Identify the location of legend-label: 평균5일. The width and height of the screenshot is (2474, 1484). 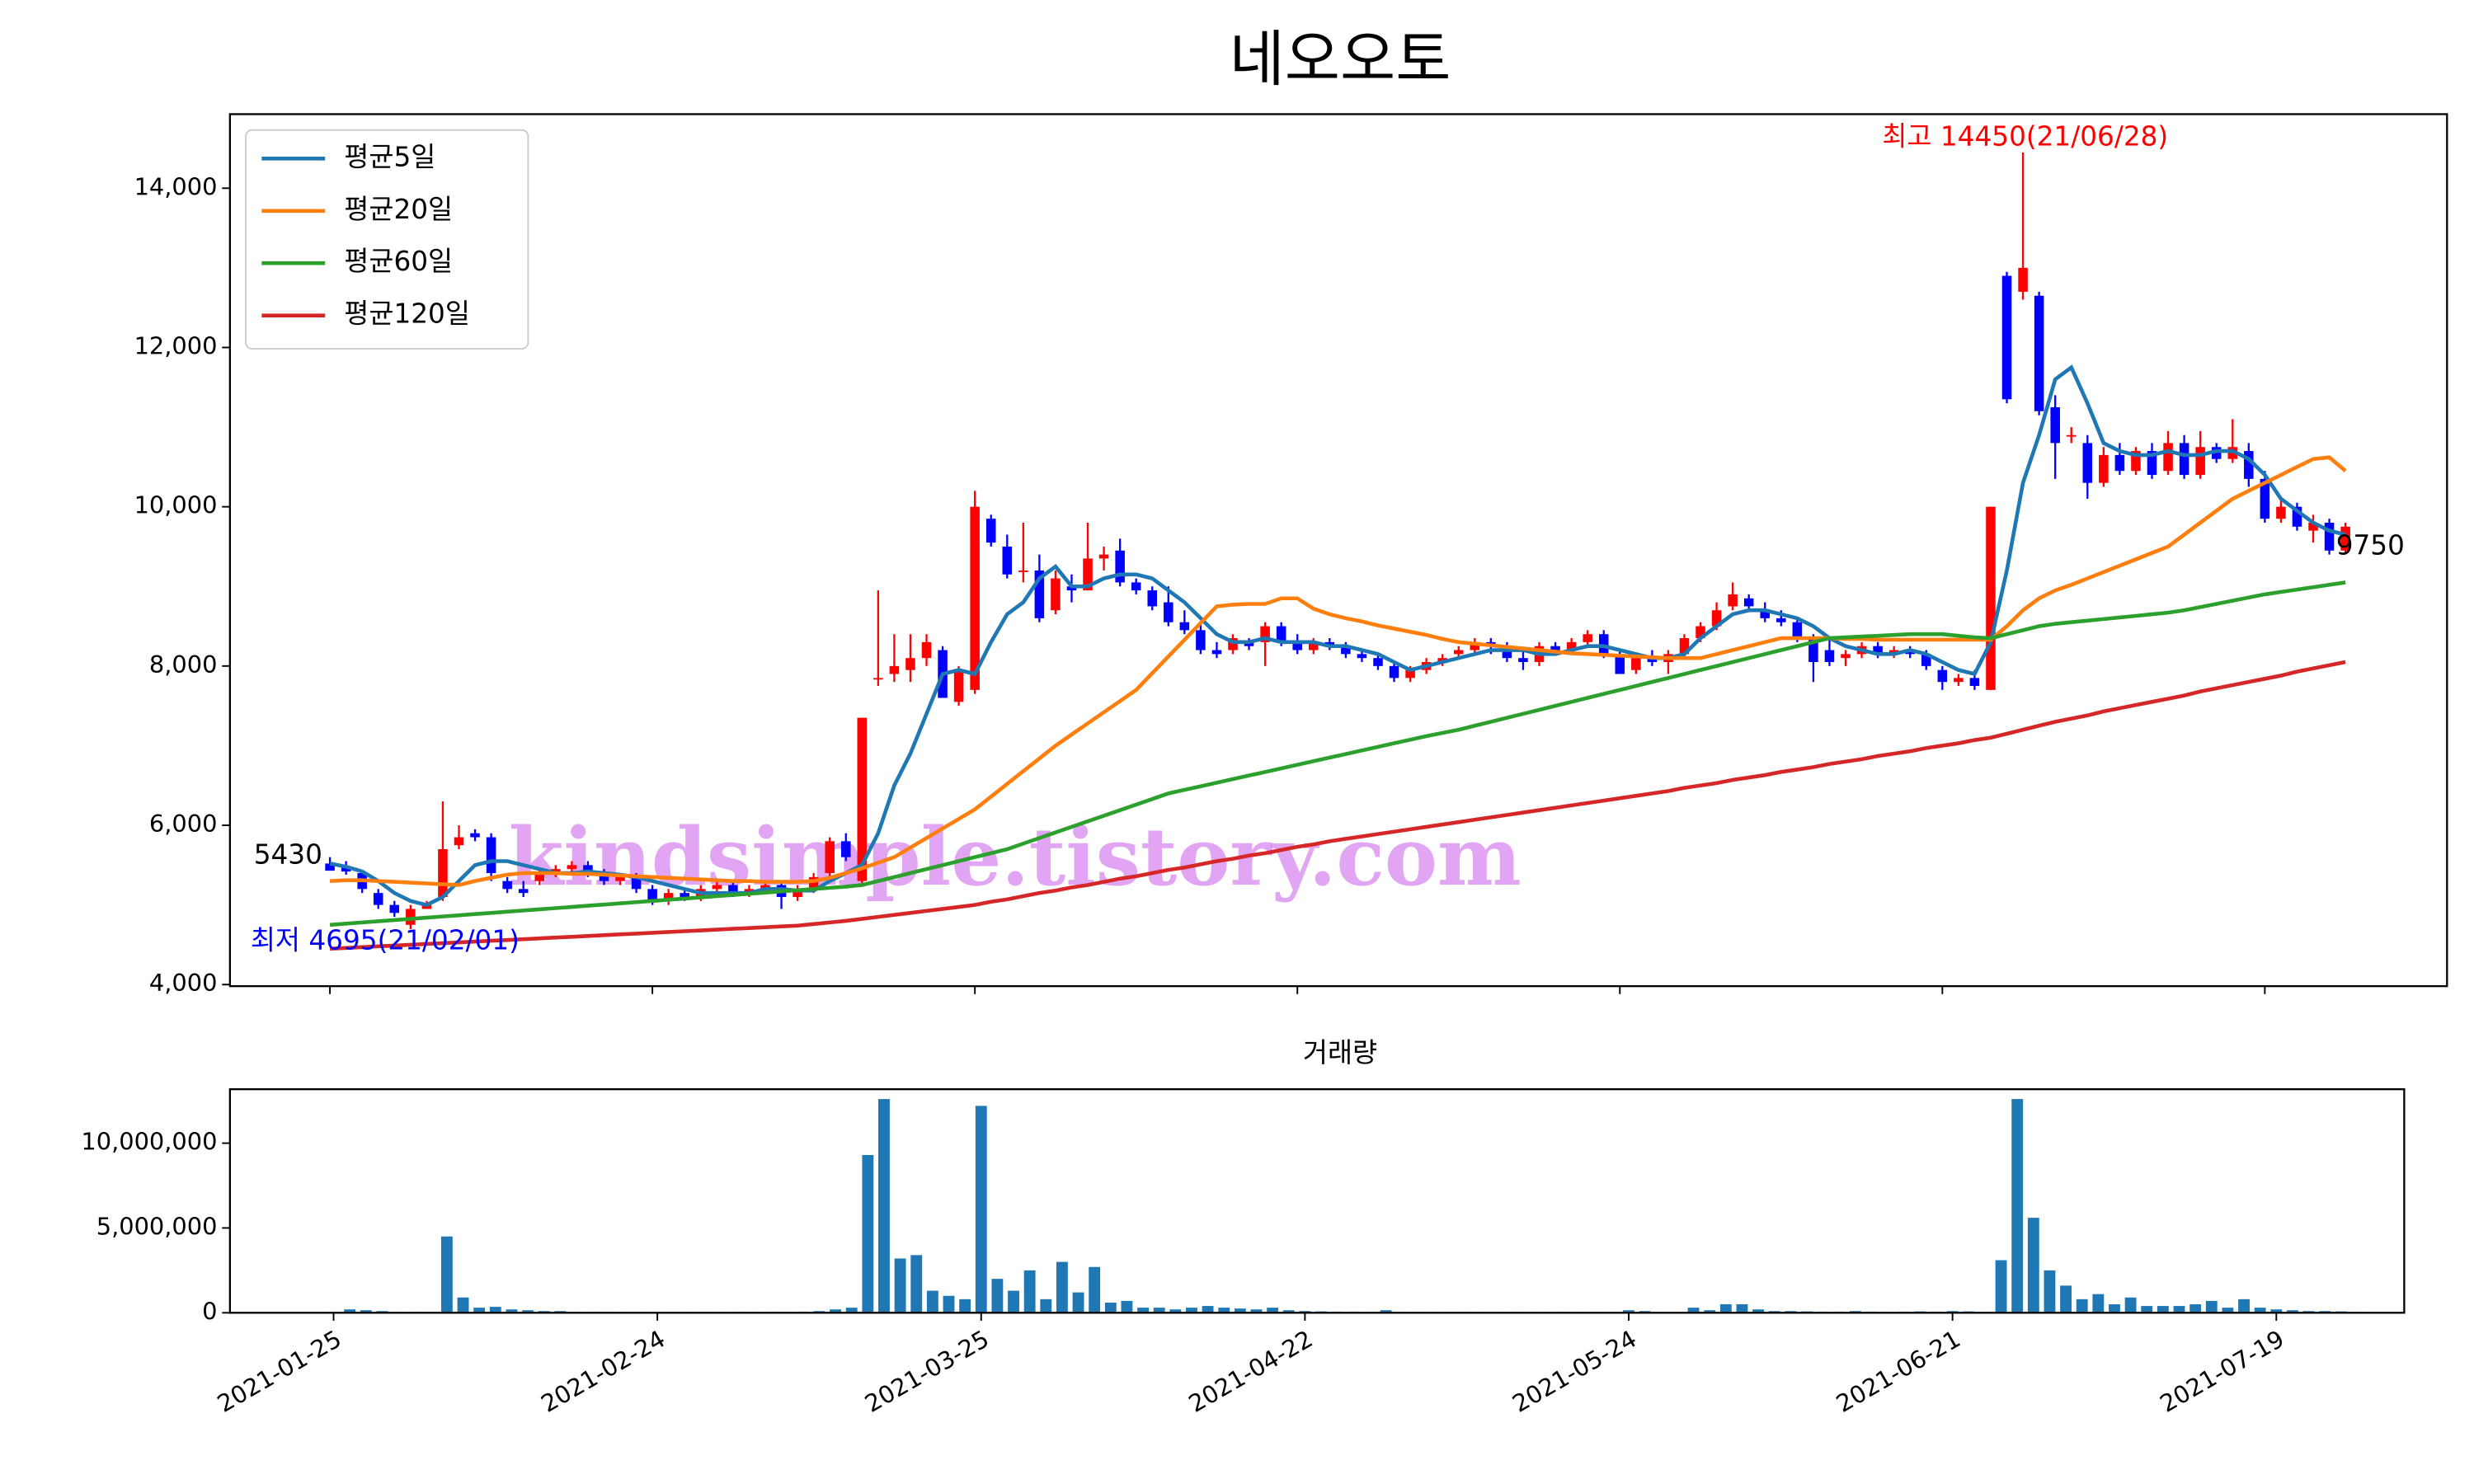
(389, 156).